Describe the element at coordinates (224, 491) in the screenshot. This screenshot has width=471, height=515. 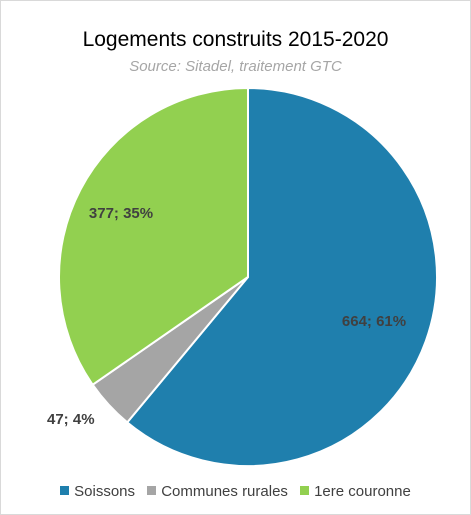
I see `legend-label-communes-rurales: Communes rurales` at that location.